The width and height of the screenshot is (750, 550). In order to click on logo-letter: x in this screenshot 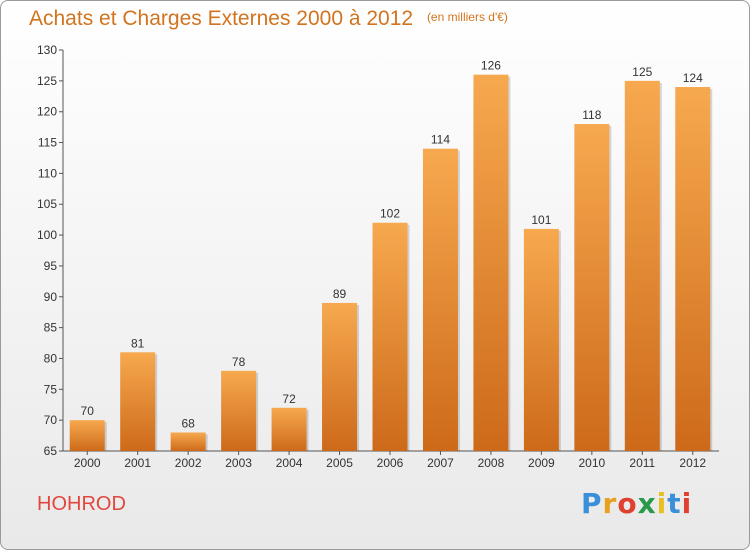, I will do `click(647, 503)`.